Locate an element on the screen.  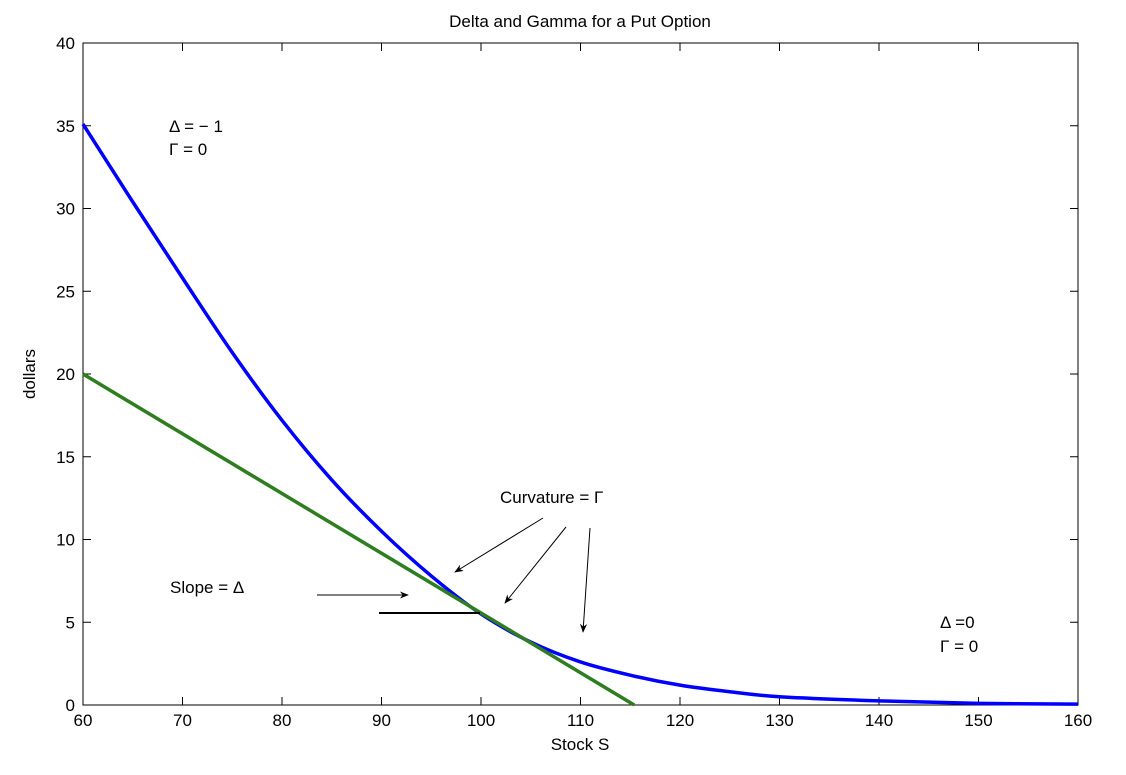
x-tick-label: 70 is located at coordinates (182, 720).